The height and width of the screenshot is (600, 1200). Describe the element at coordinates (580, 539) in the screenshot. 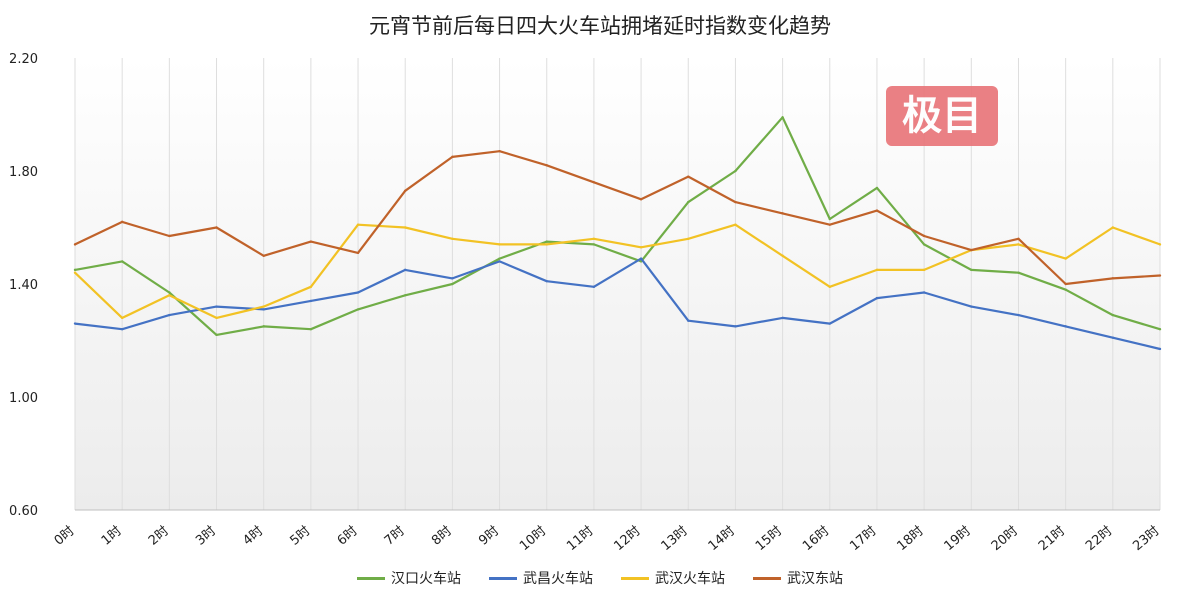

I see `x-tick-label: 11时` at that location.